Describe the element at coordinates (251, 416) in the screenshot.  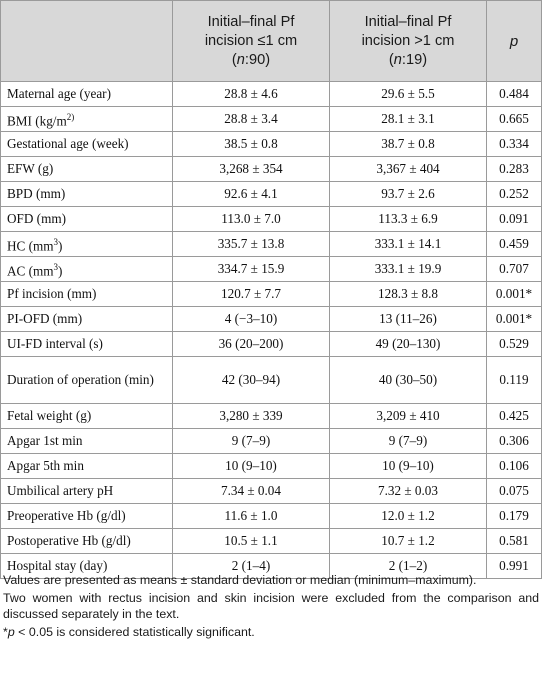
I see `value-small-incision: 3,280 ± 339` at that location.